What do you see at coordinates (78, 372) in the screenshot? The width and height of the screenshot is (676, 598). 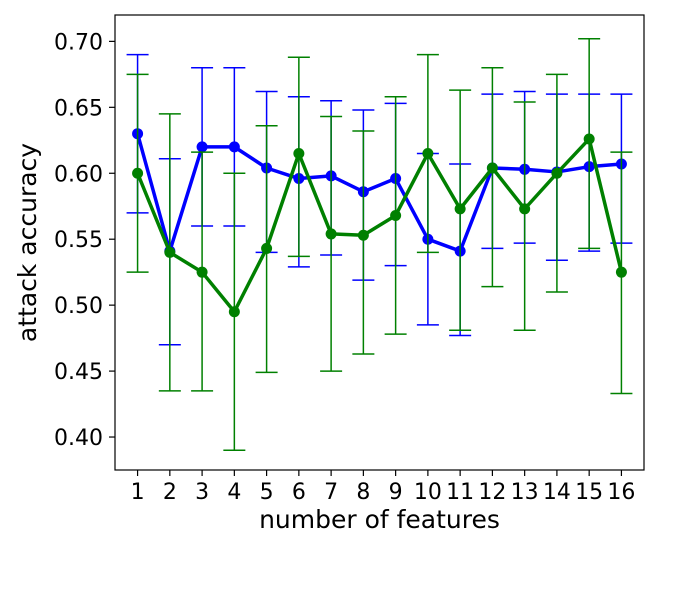 I see `y-tick-label: 0.45` at bounding box center [78, 372].